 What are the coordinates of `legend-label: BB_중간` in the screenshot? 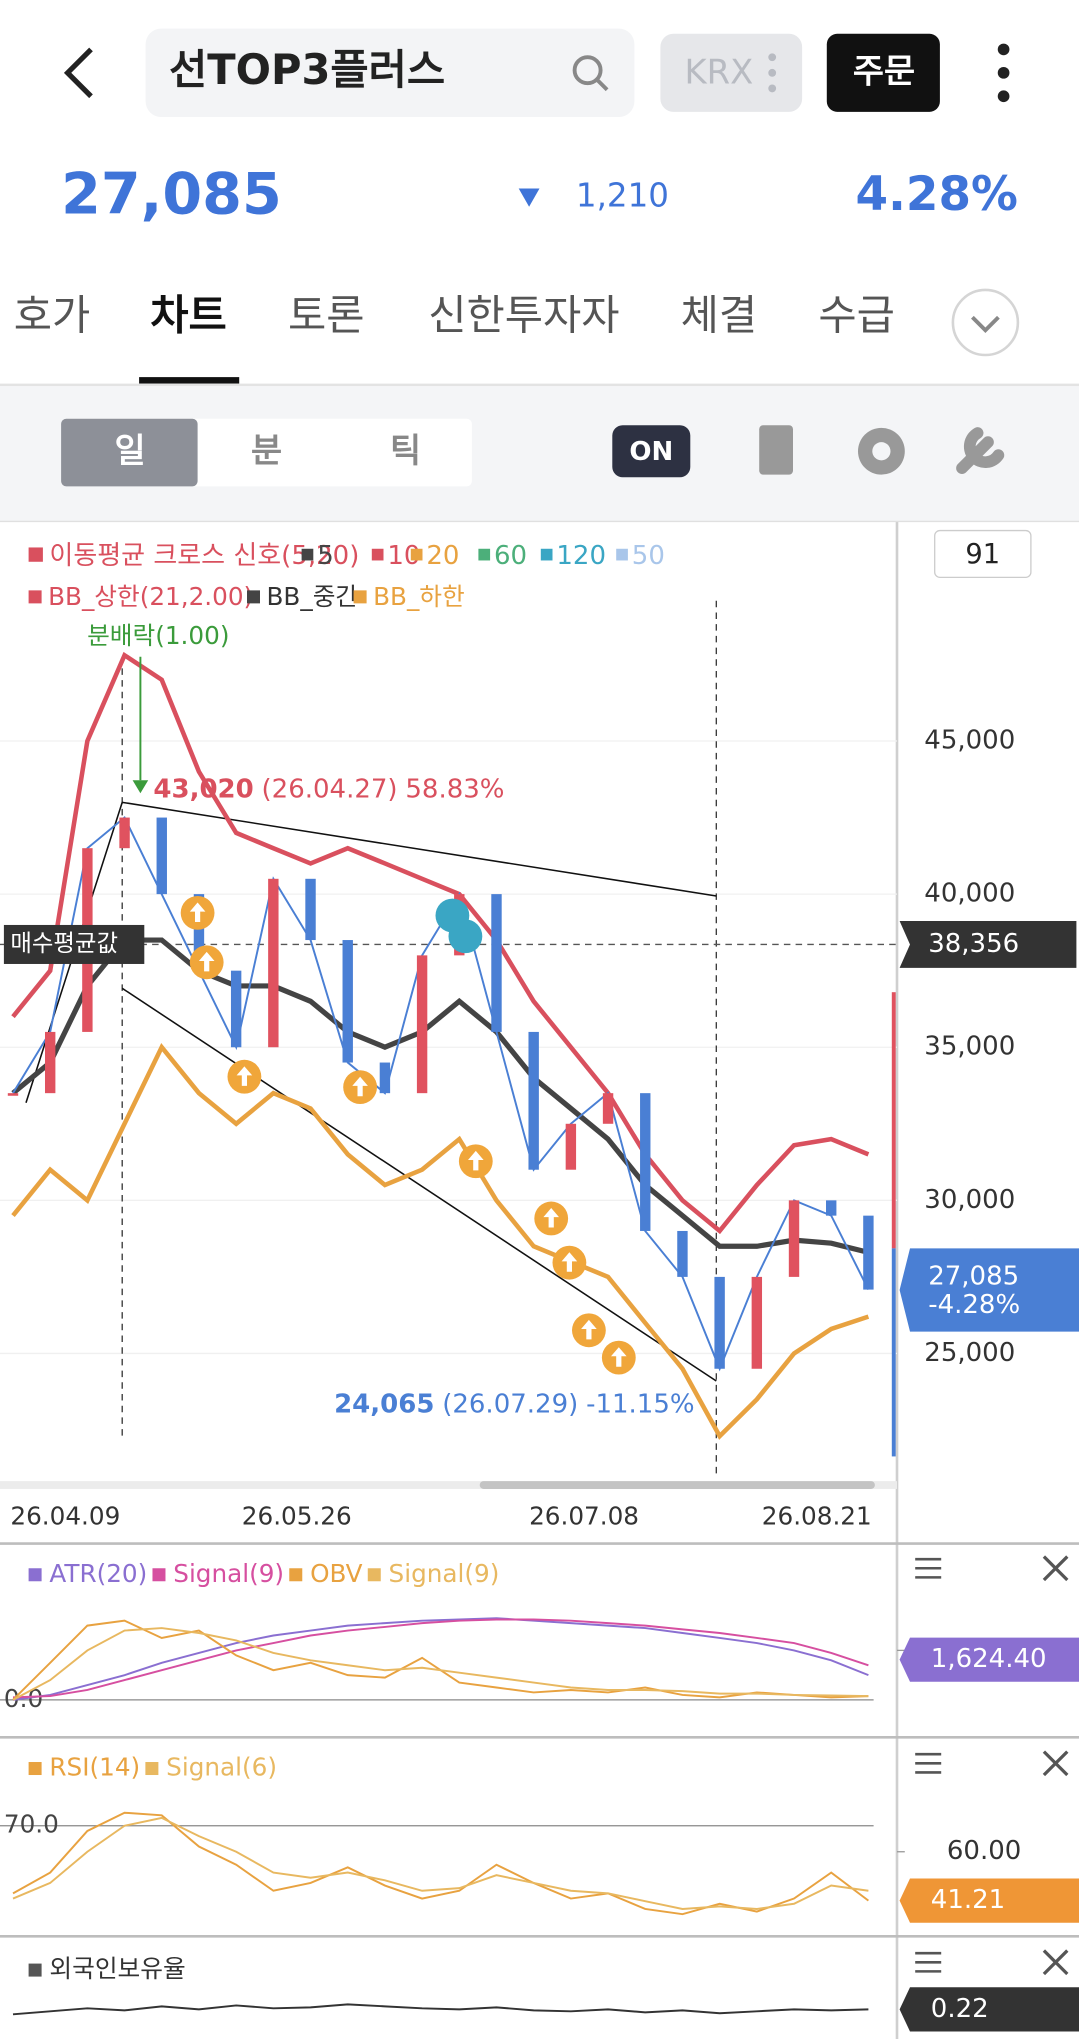 It's located at (313, 596).